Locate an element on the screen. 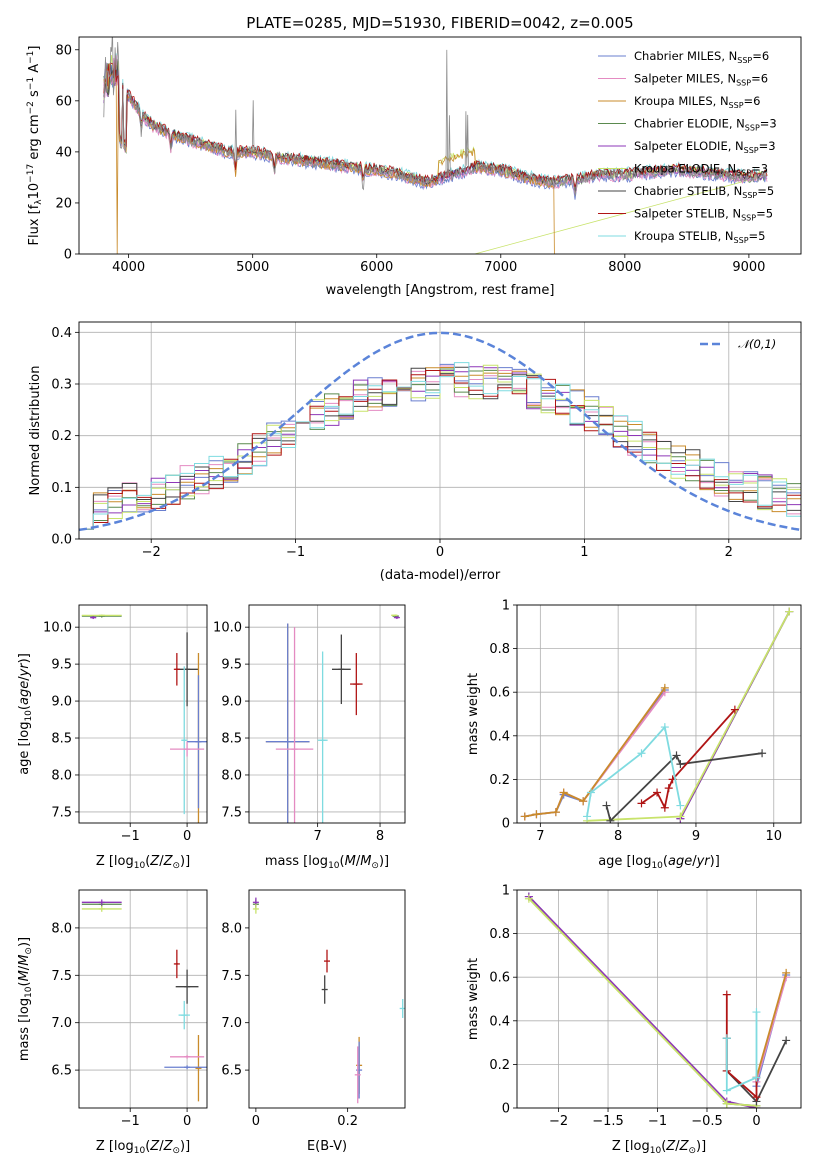 The image size is (819, 1170). x-axis-label: wavelength [Angstrom, rest frame] is located at coordinates (440, 290).